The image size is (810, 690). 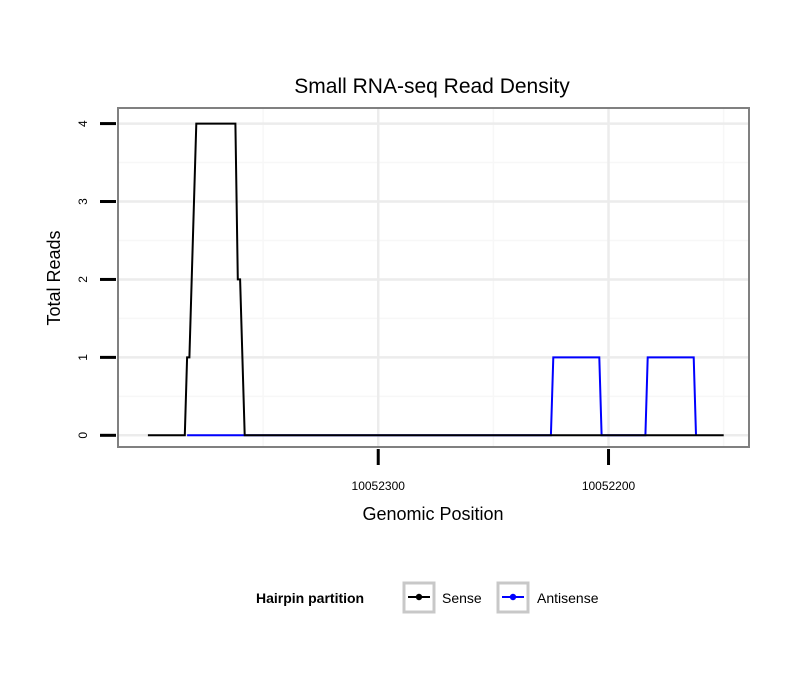 I want to click on legend-item-antisense: Antisense, so click(x=547, y=597).